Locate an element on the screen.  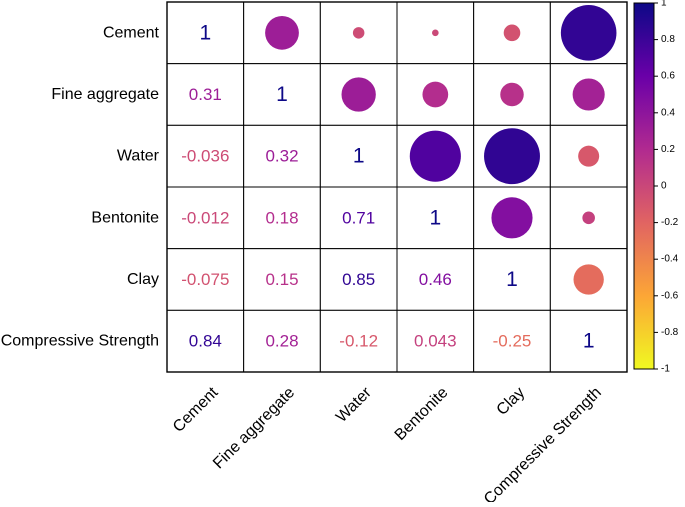
column-label: Clay is located at coordinates (511, 401).